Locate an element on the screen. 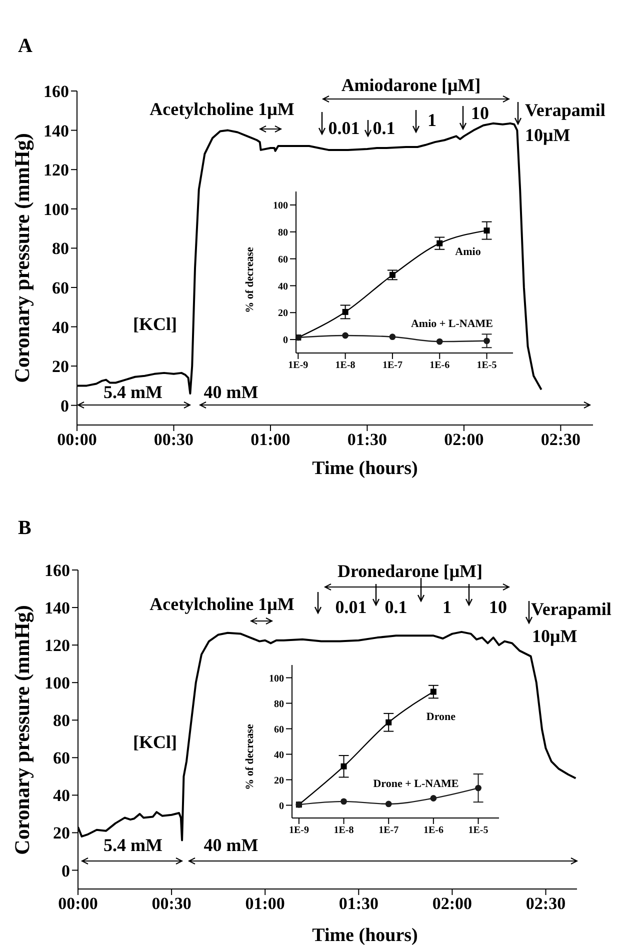 The height and width of the screenshot is (945, 631). series-label: Amio + L-NAME is located at coordinates (452, 324).